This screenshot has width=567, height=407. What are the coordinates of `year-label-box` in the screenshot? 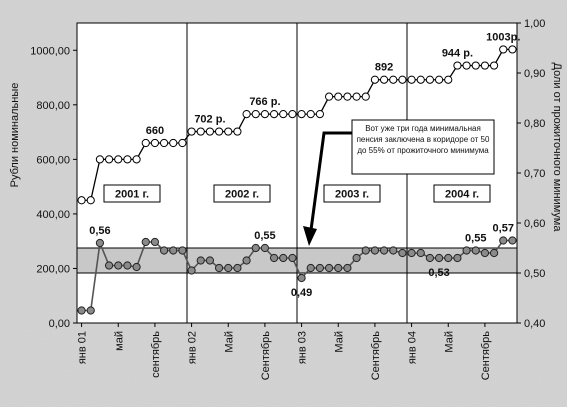 It's located at (132, 193).